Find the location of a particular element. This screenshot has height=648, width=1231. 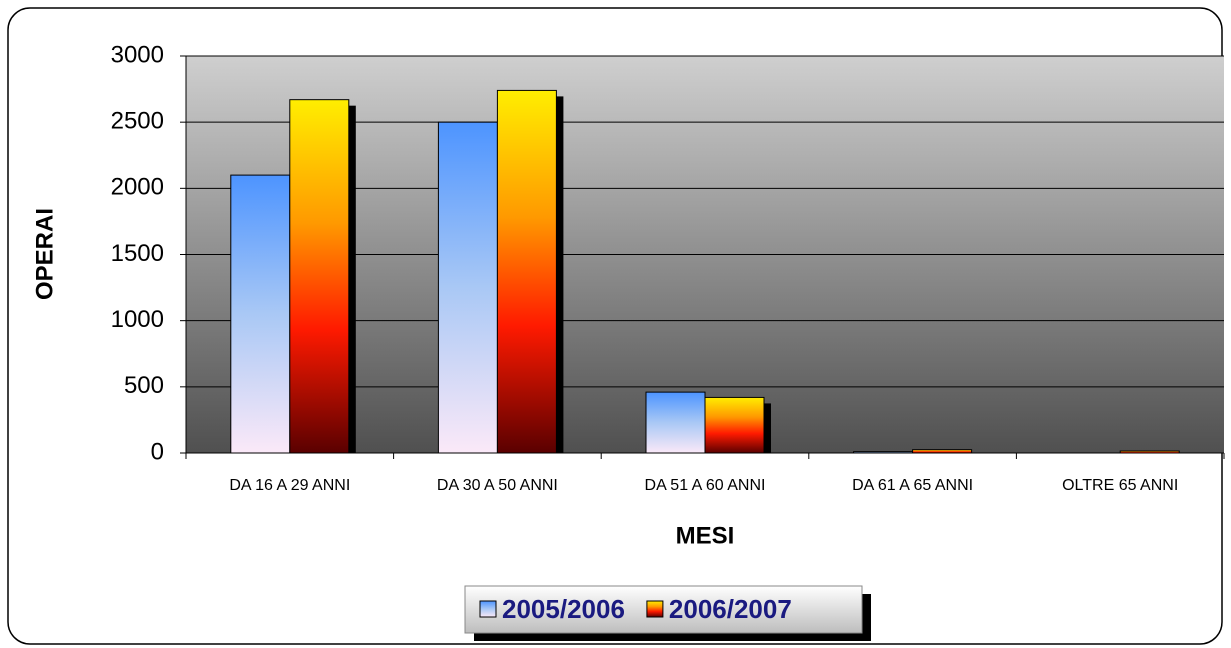

x-tick-label: DA 51 A 60 ANNI is located at coordinates (705, 485).